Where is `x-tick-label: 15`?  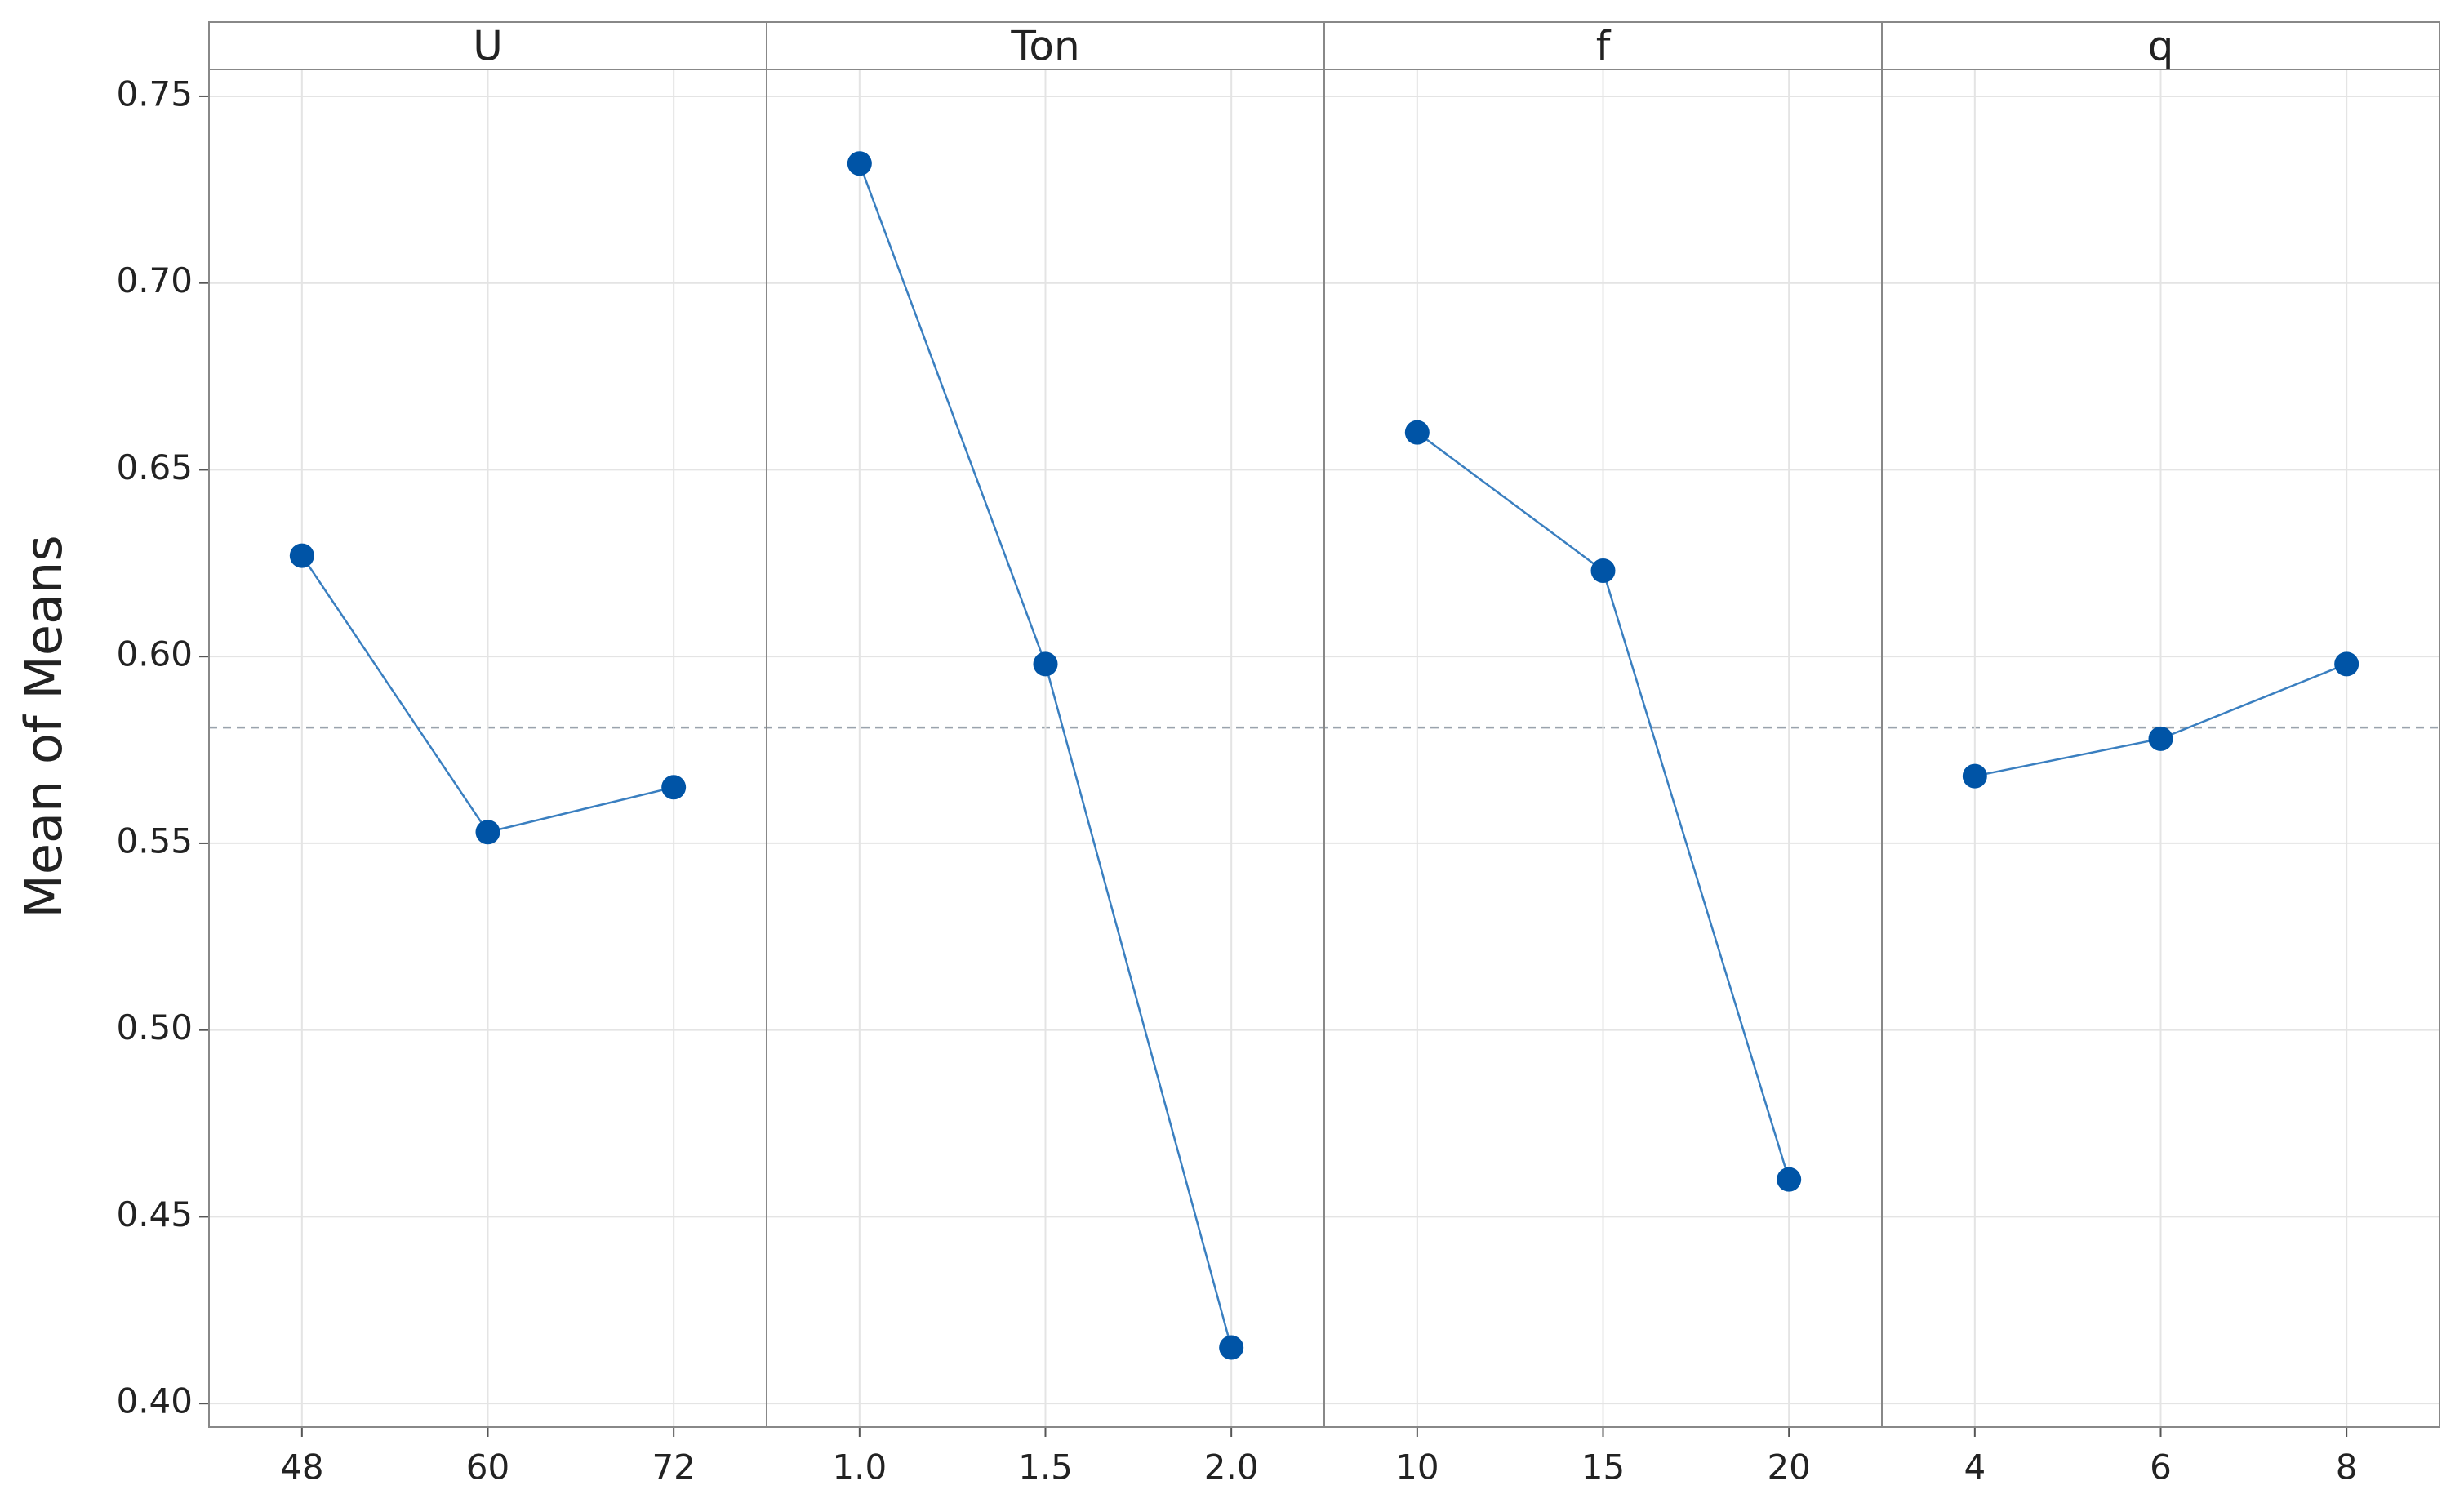 x-tick-label: 15 is located at coordinates (1603, 1468).